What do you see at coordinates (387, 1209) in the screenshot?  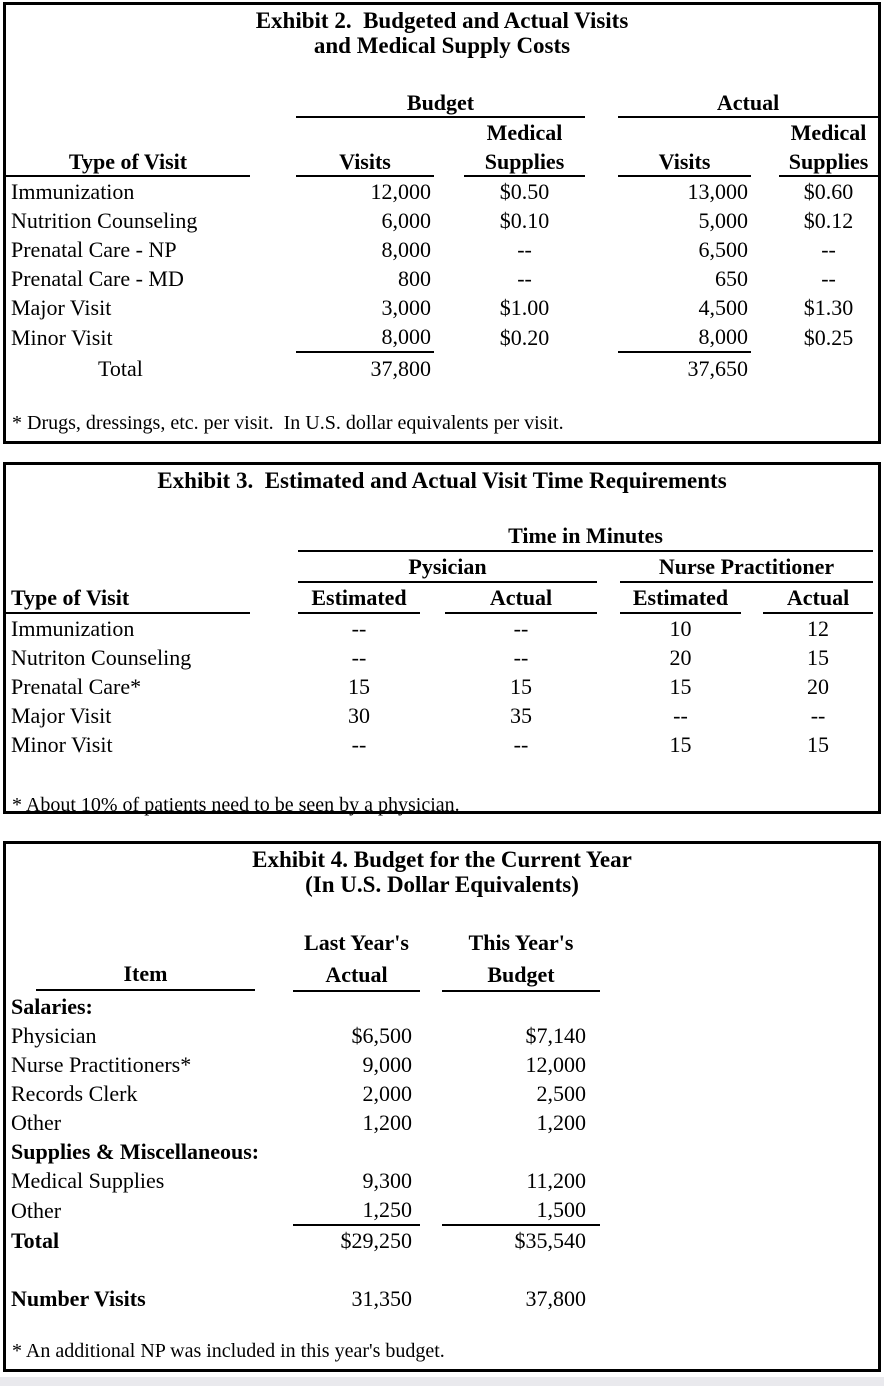 I see `last-year-value: 1,250` at bounding box center [387, 1209].